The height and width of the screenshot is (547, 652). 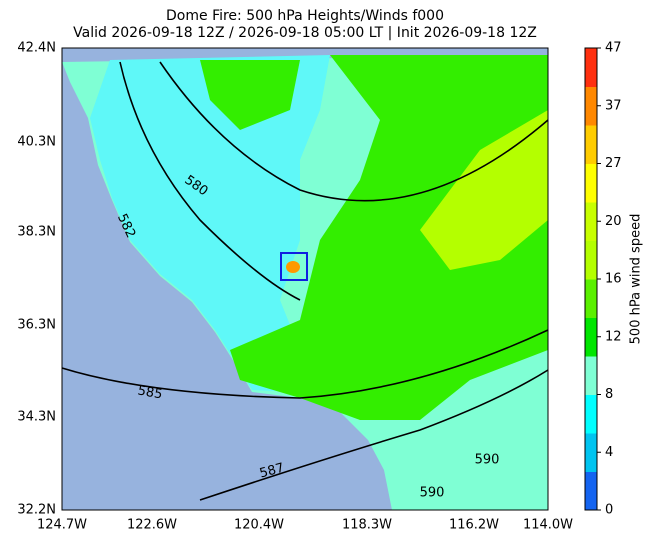 I want to click on title-line: Dome Fire: 500 hPa Heights/Winds f000, so click(x=305, y=16).